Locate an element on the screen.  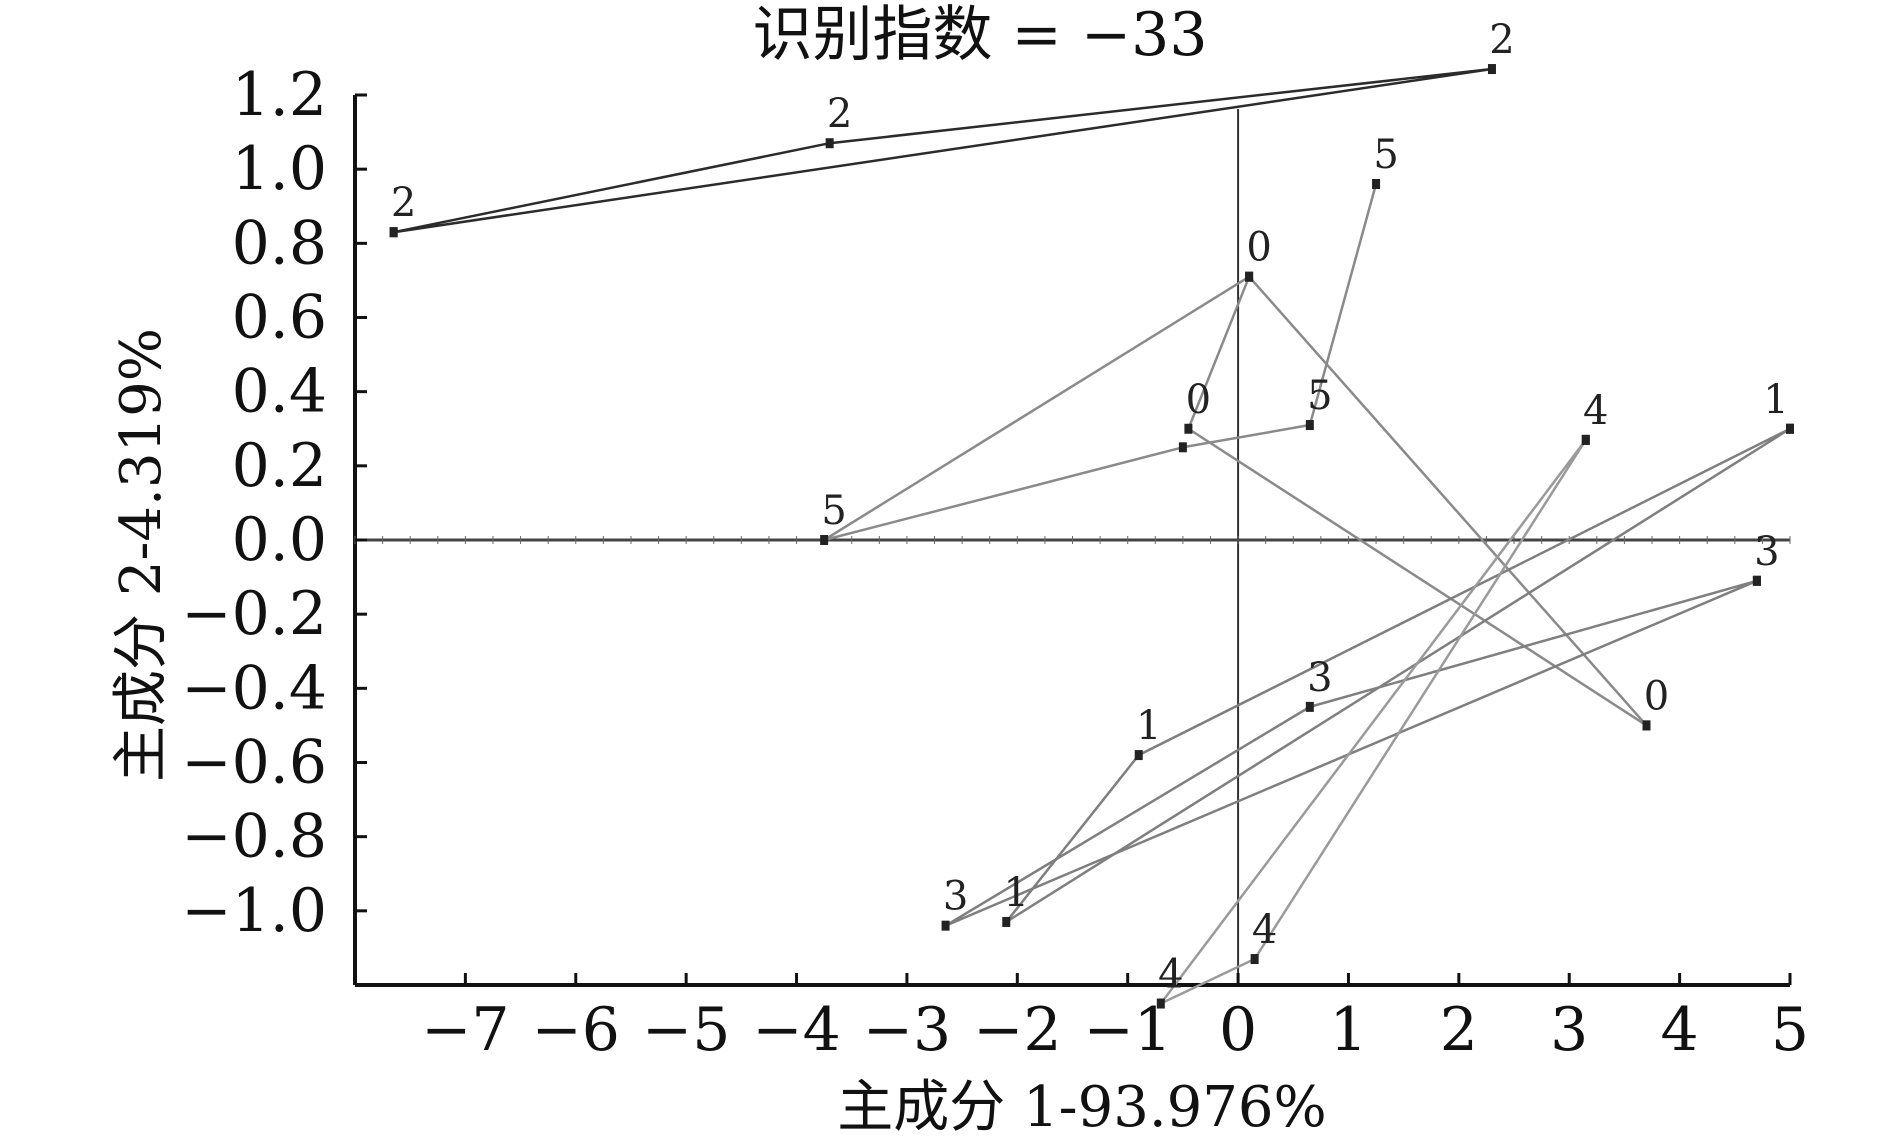
x-tick-label: −7 is located at coordinates (465, 1030).